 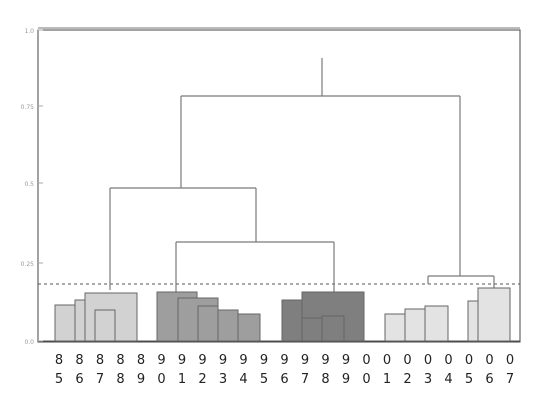 I want to click on y-tick-label: 0.0, so click(x=29, y=342).